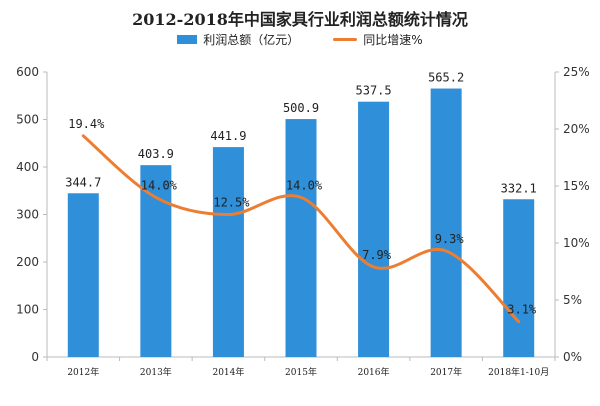  Describe the element at coordinates (35, 357) in the screenshot. I see `left-tick-label: 0` at that location.